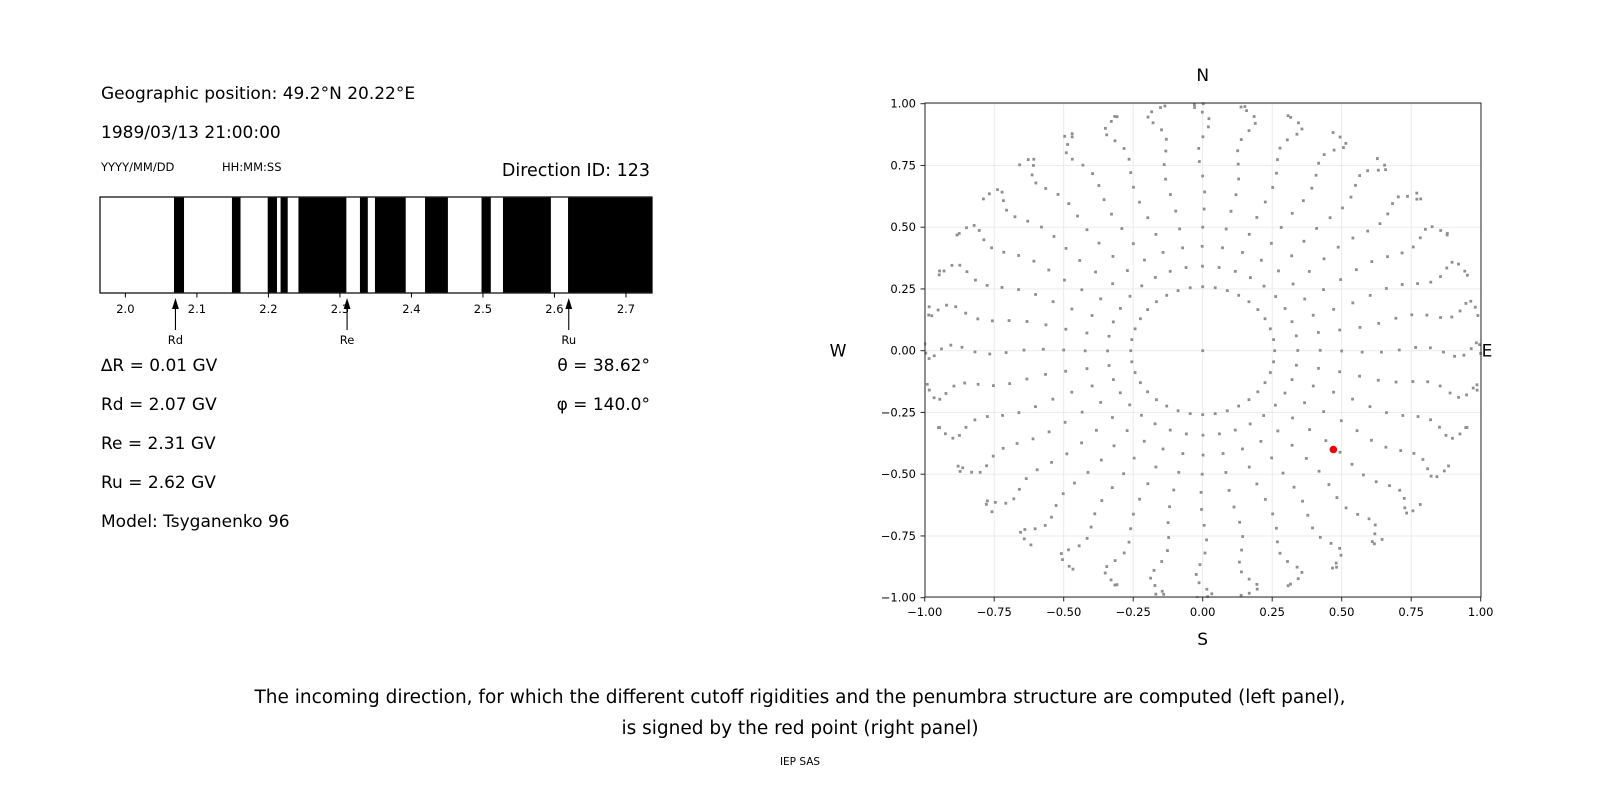 The width and height of the screenshot is (1600, 800). What do you see at coordinates (568, 340) in the screenshot?
I see `Ru-arrow-label: Ru` at bounding box center [568, 340].